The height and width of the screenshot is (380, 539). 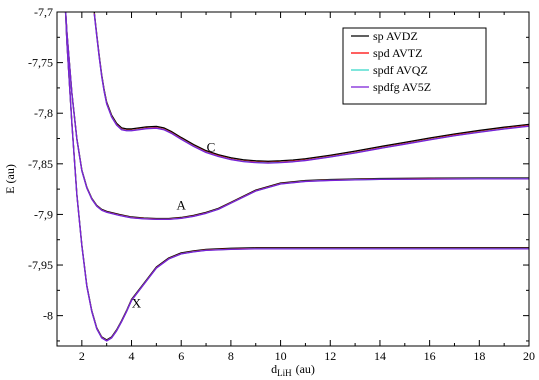 What do you see at coordinates (48, 316) in the screenshot?
I see `y-tick-label-8: -8` at bounding box center [48, 316].